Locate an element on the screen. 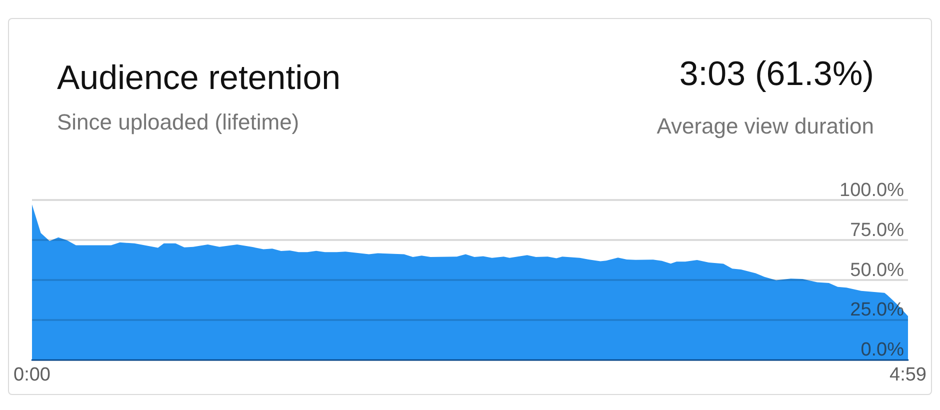 The image size is (940, 410). x-tick-label: 0:00 is located at coordinates (32, 375).